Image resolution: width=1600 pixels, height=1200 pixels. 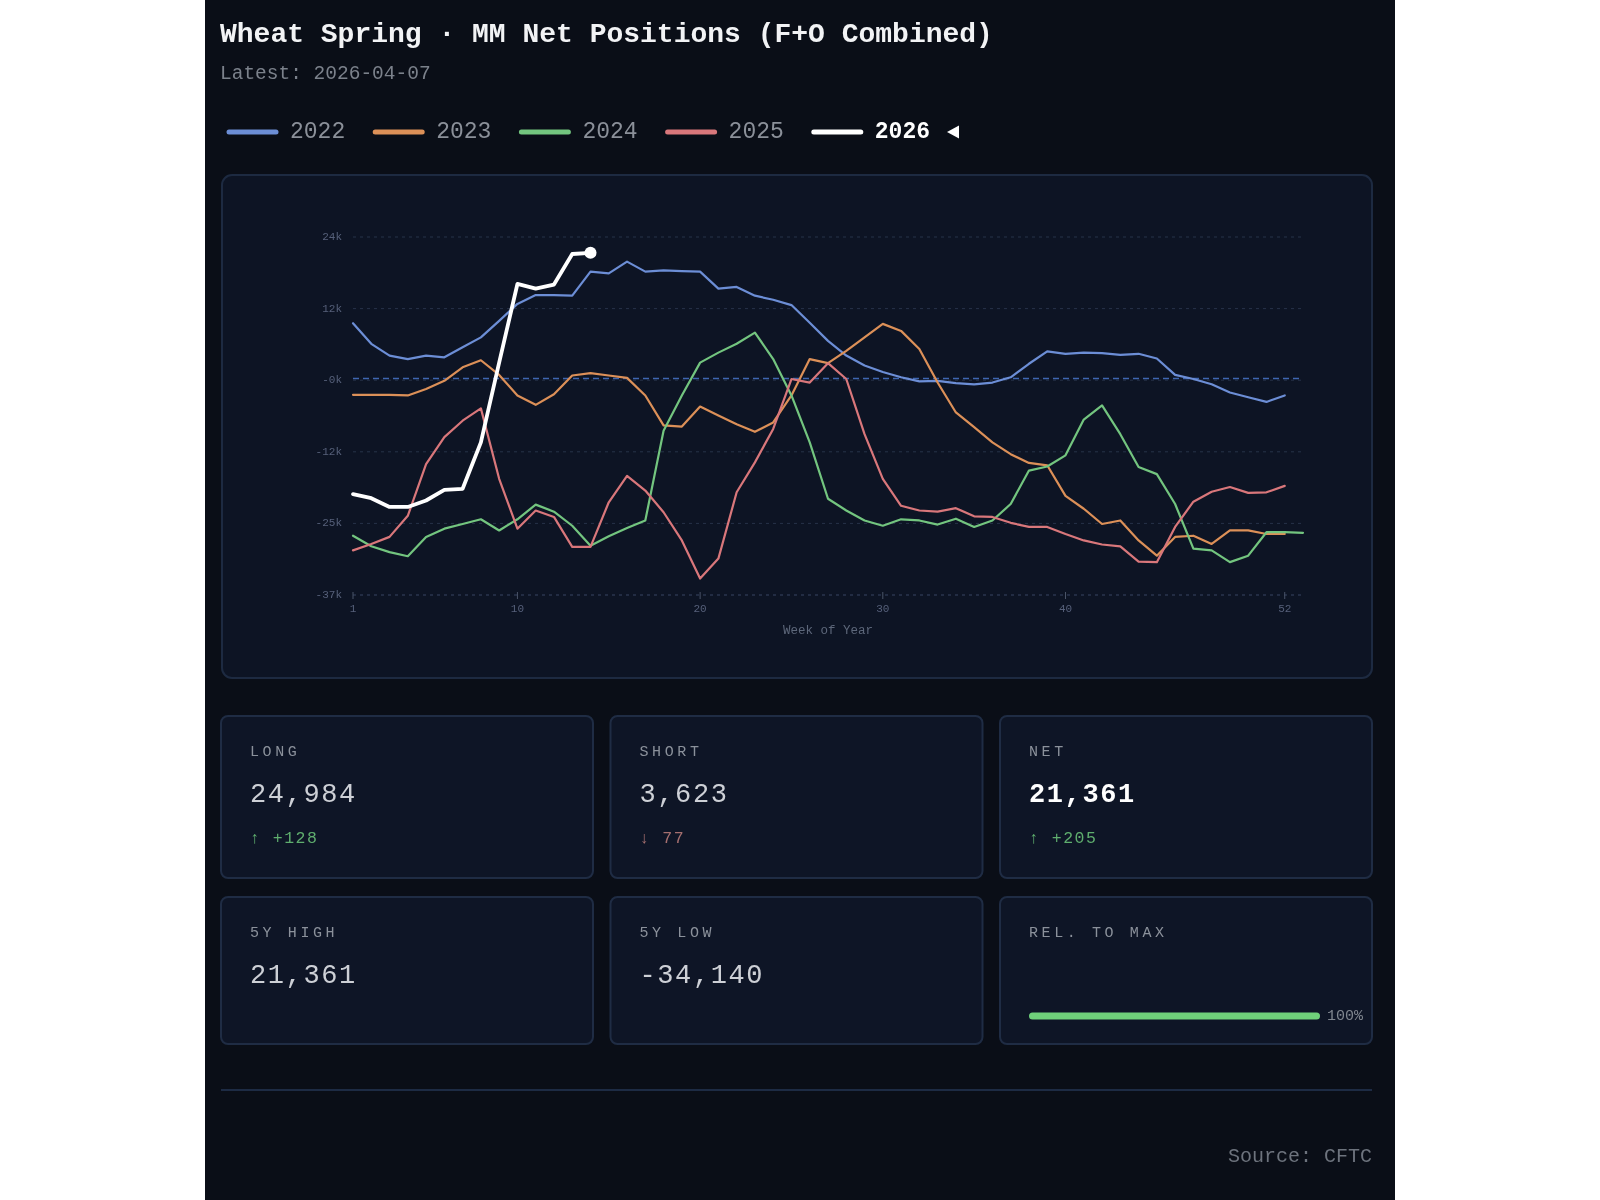 I want to click on legend-label: 2026, so click(x=902, y=132).